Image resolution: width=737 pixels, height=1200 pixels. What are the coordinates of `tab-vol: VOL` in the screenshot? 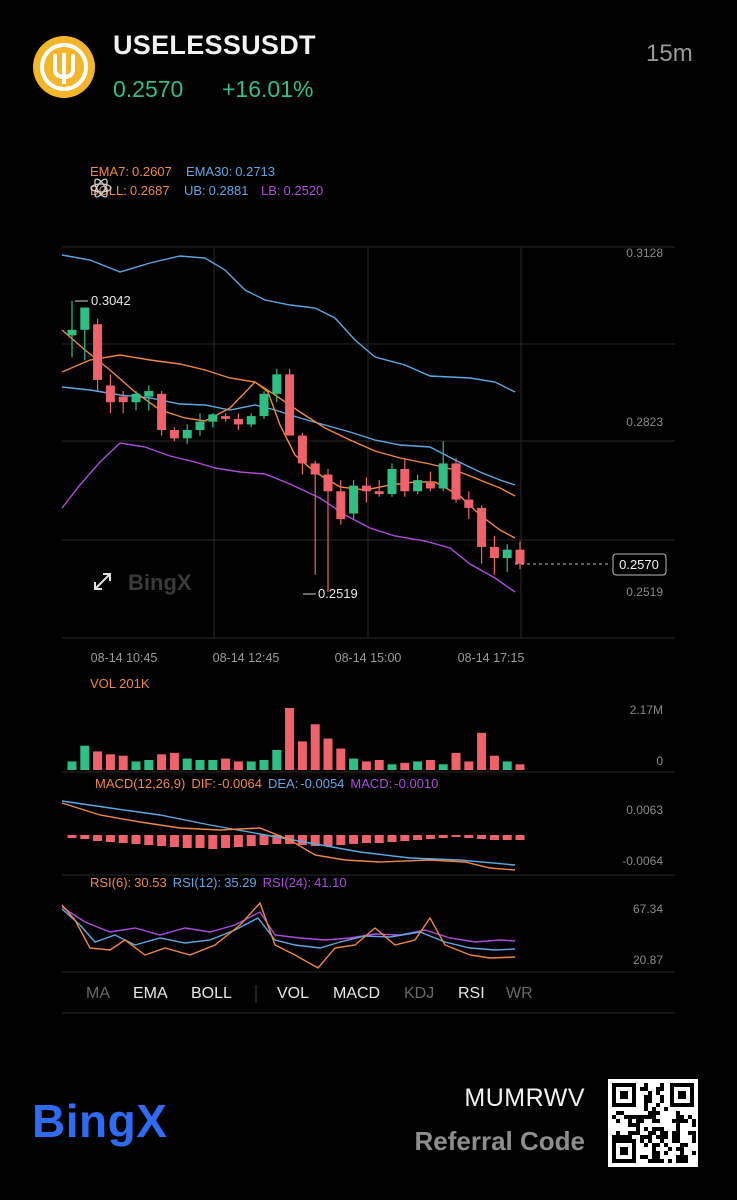 It's located at (293, 993).